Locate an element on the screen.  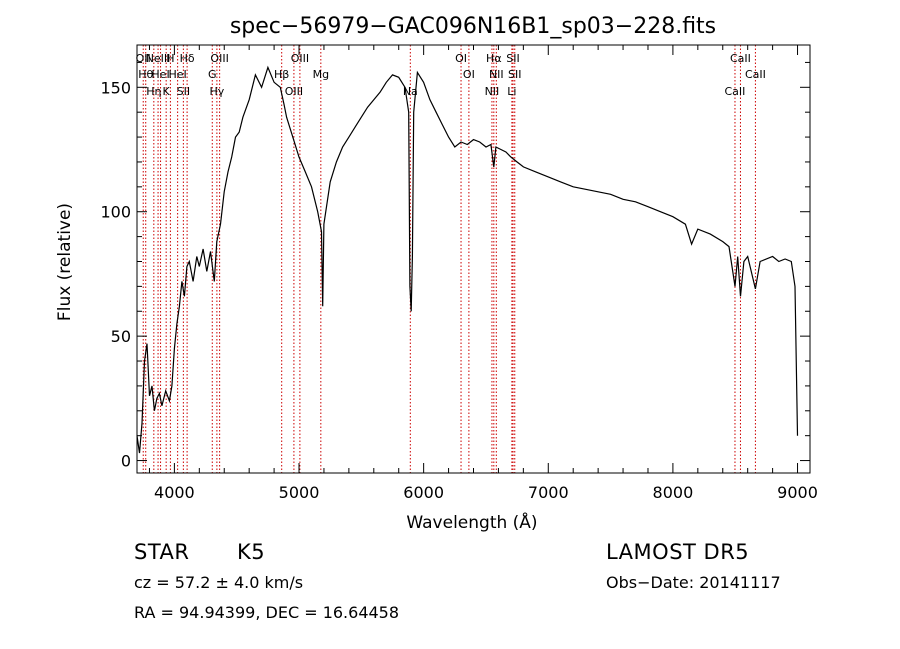
line-label: G is located at coordinates (212, 74).